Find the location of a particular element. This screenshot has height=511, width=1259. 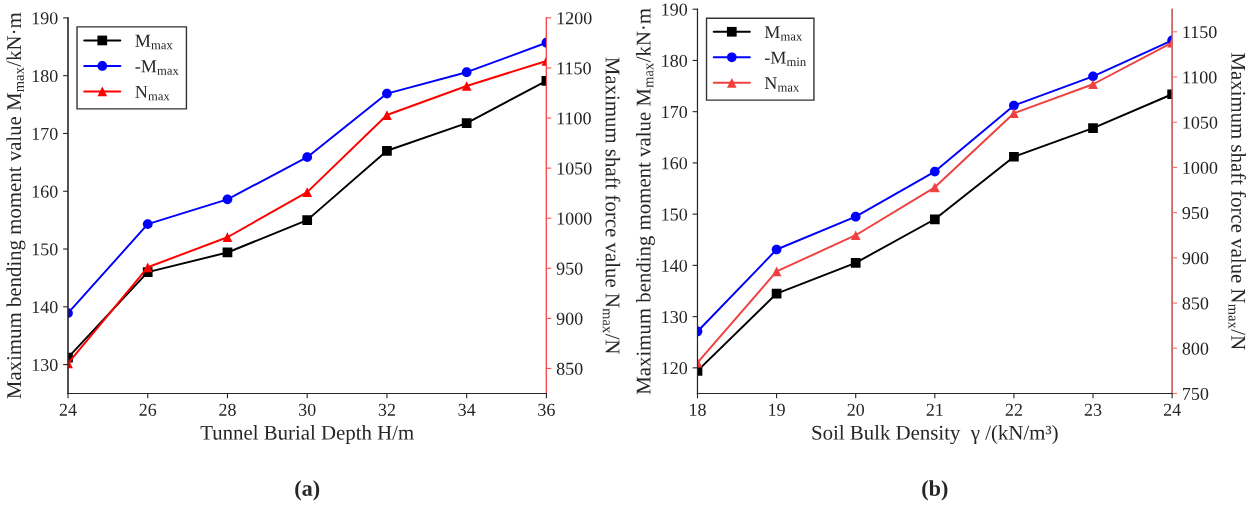

x-tick-label: 21 is located at coordinates (934, 409).